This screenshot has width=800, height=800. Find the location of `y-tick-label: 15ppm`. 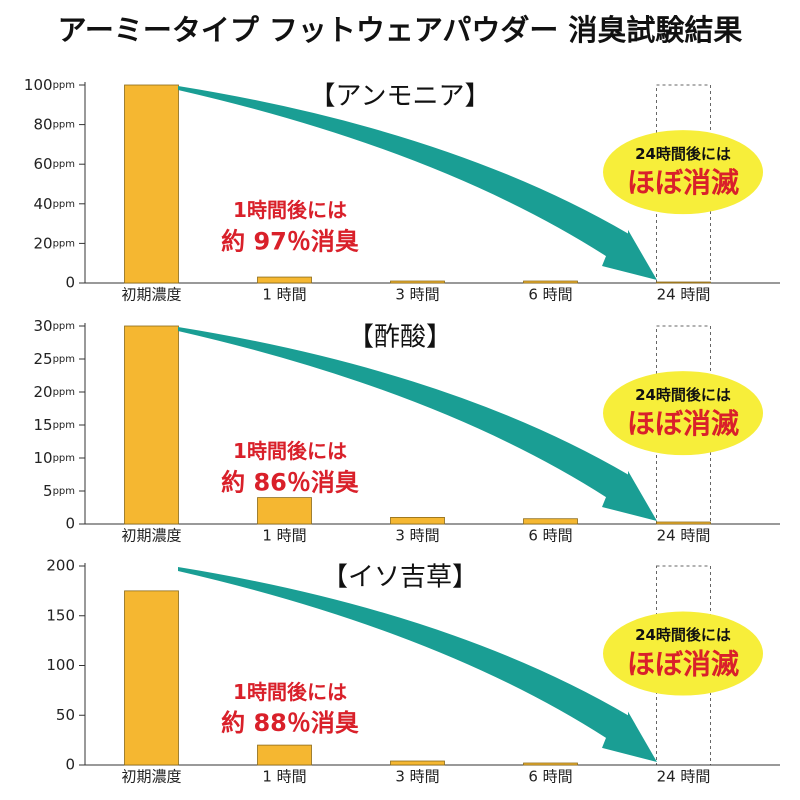

y-tick-label: 15ppm is located at coordinates (54, 425).